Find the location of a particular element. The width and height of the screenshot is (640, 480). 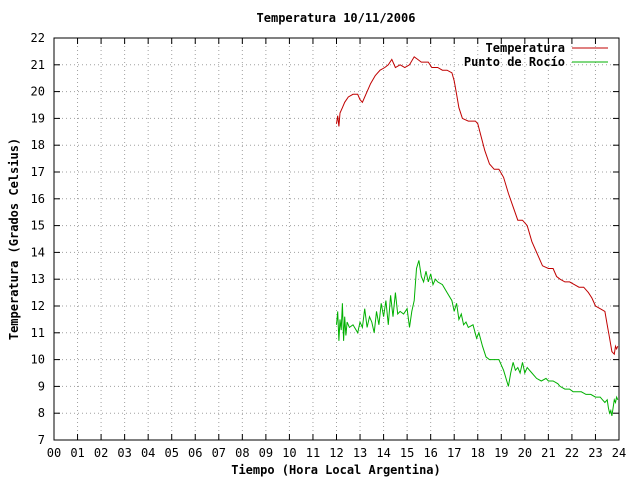

y-axis-label: Temperatura (Grados Celsius) is located at coordinates (14, 239).